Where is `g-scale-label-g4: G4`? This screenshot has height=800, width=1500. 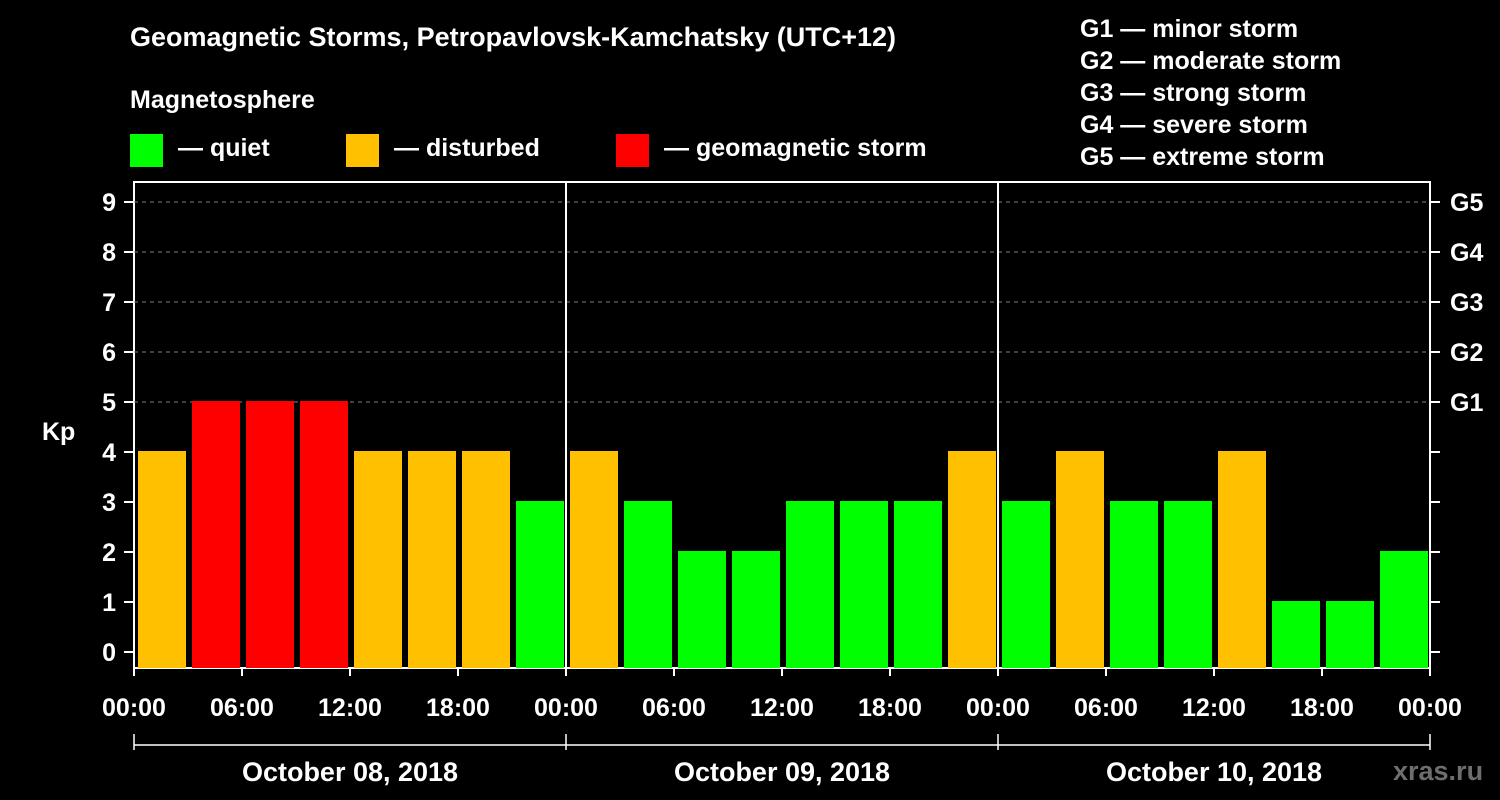
g-scale-label-g4: G4 is located at coordinates (1466, 253).